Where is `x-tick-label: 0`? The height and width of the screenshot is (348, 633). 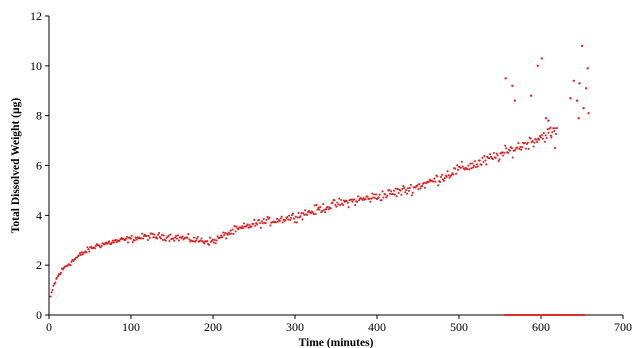 x-tick-label: 0 is located at coordinates (49, 327).